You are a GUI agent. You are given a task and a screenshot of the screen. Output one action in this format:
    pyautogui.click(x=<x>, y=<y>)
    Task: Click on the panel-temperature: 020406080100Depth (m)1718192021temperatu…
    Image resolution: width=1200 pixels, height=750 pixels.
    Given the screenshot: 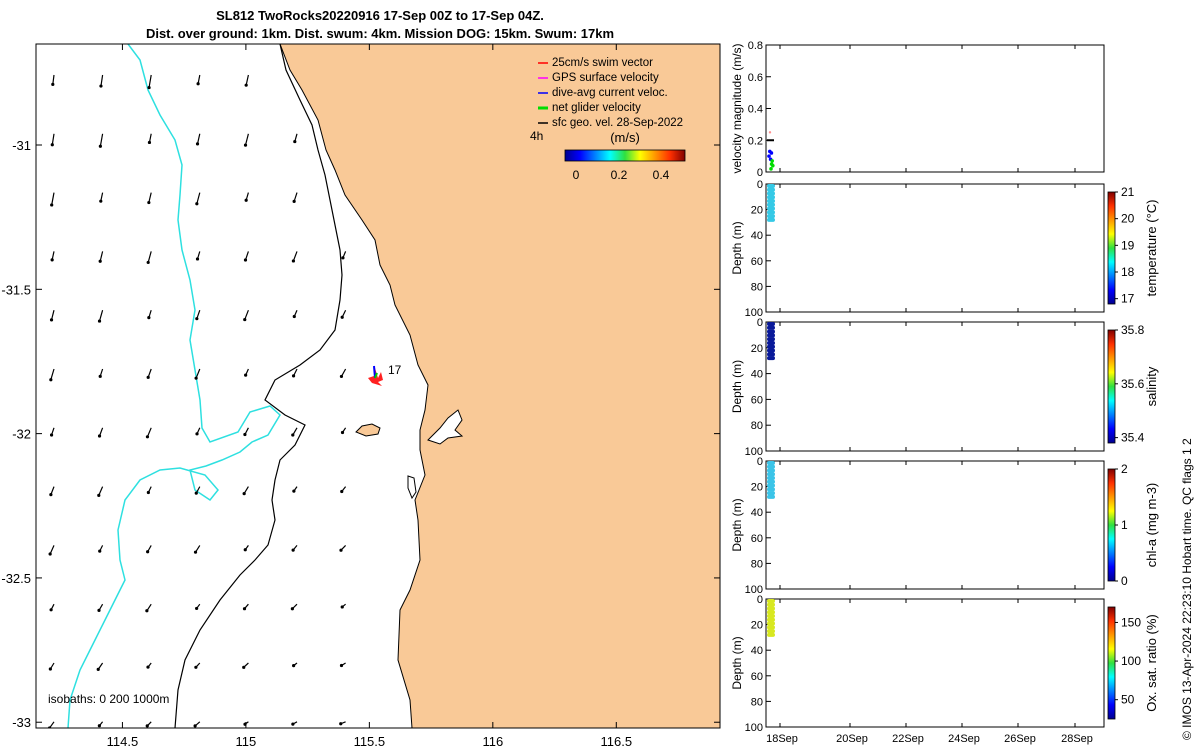 What is the action you would take?
    pyautogui.click(x=944, y=249)
    